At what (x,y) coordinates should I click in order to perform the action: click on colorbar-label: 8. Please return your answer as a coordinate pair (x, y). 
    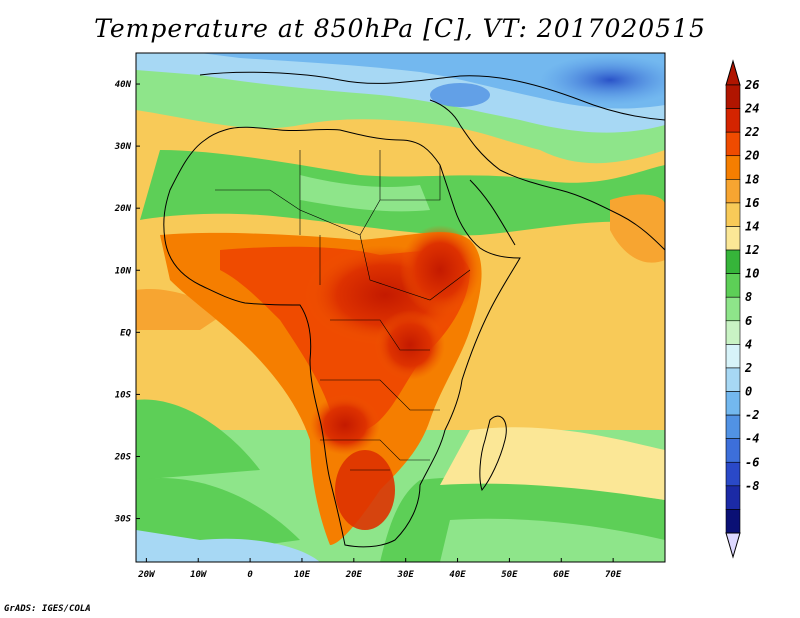
    Looking at the image, I should click on (748, 297).